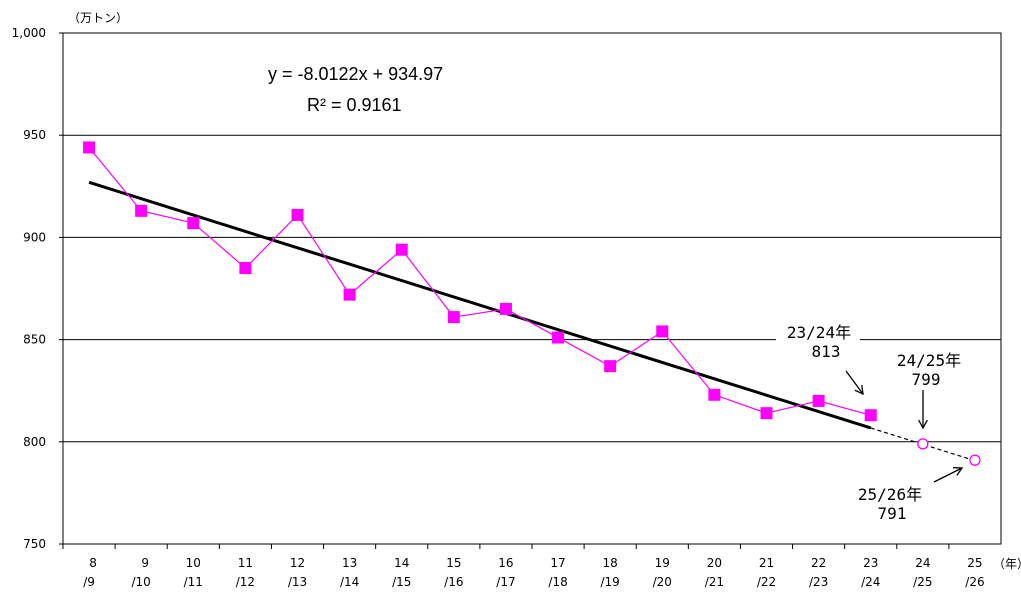 The height and width of the screenshot is (594, 1021). I want to click on annotation-23-24-year: 23/24年, so click(819, 332).